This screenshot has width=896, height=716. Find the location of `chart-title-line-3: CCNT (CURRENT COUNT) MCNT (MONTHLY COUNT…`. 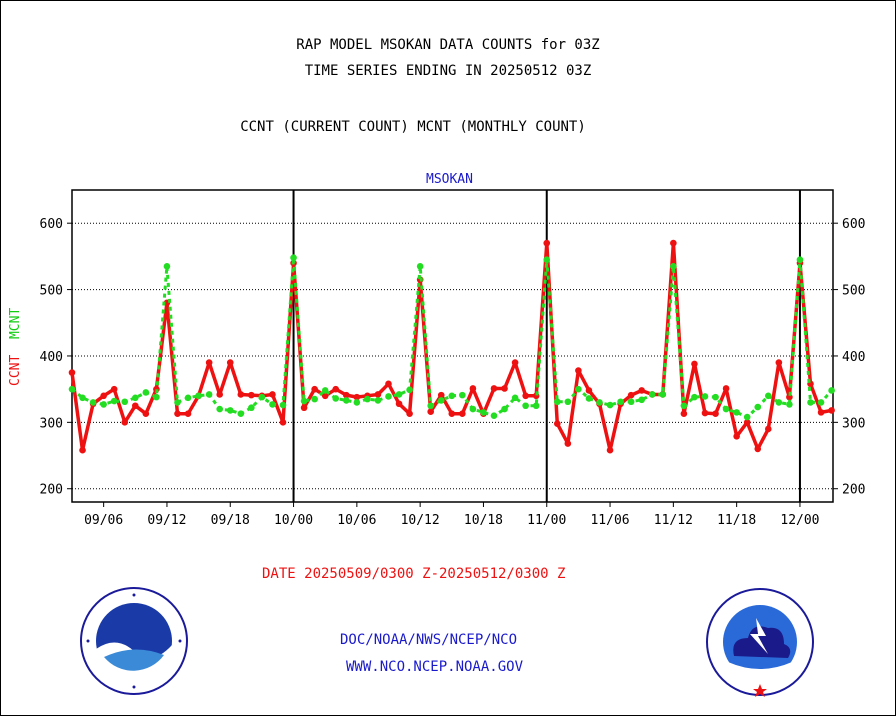

chart-title-line-3: CCNT (CURRENT COUNT) MCNT (MONTHLY COUNT… is located at coordinates (413, 127).